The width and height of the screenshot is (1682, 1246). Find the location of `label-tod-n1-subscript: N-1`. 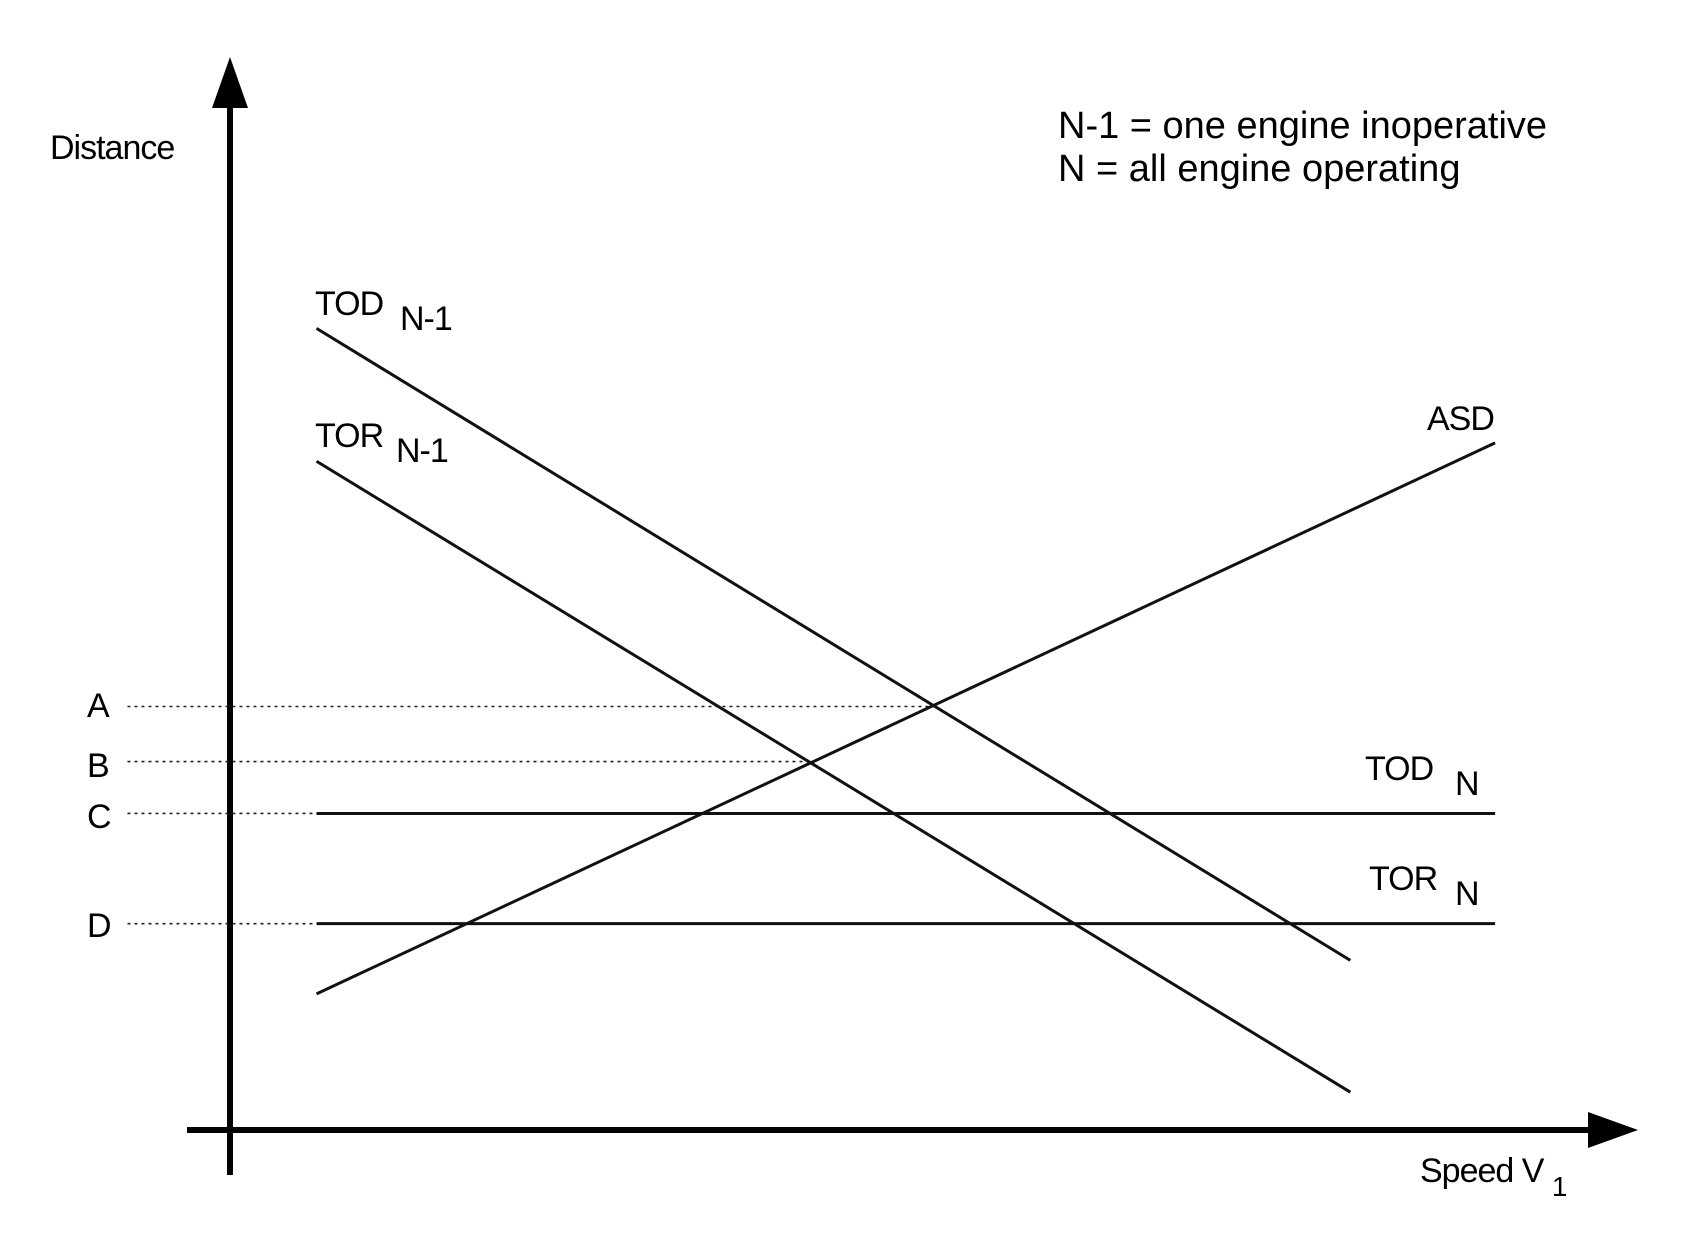

label-tod-n1-subscript: N-1 is located at coordinates (426, 319).